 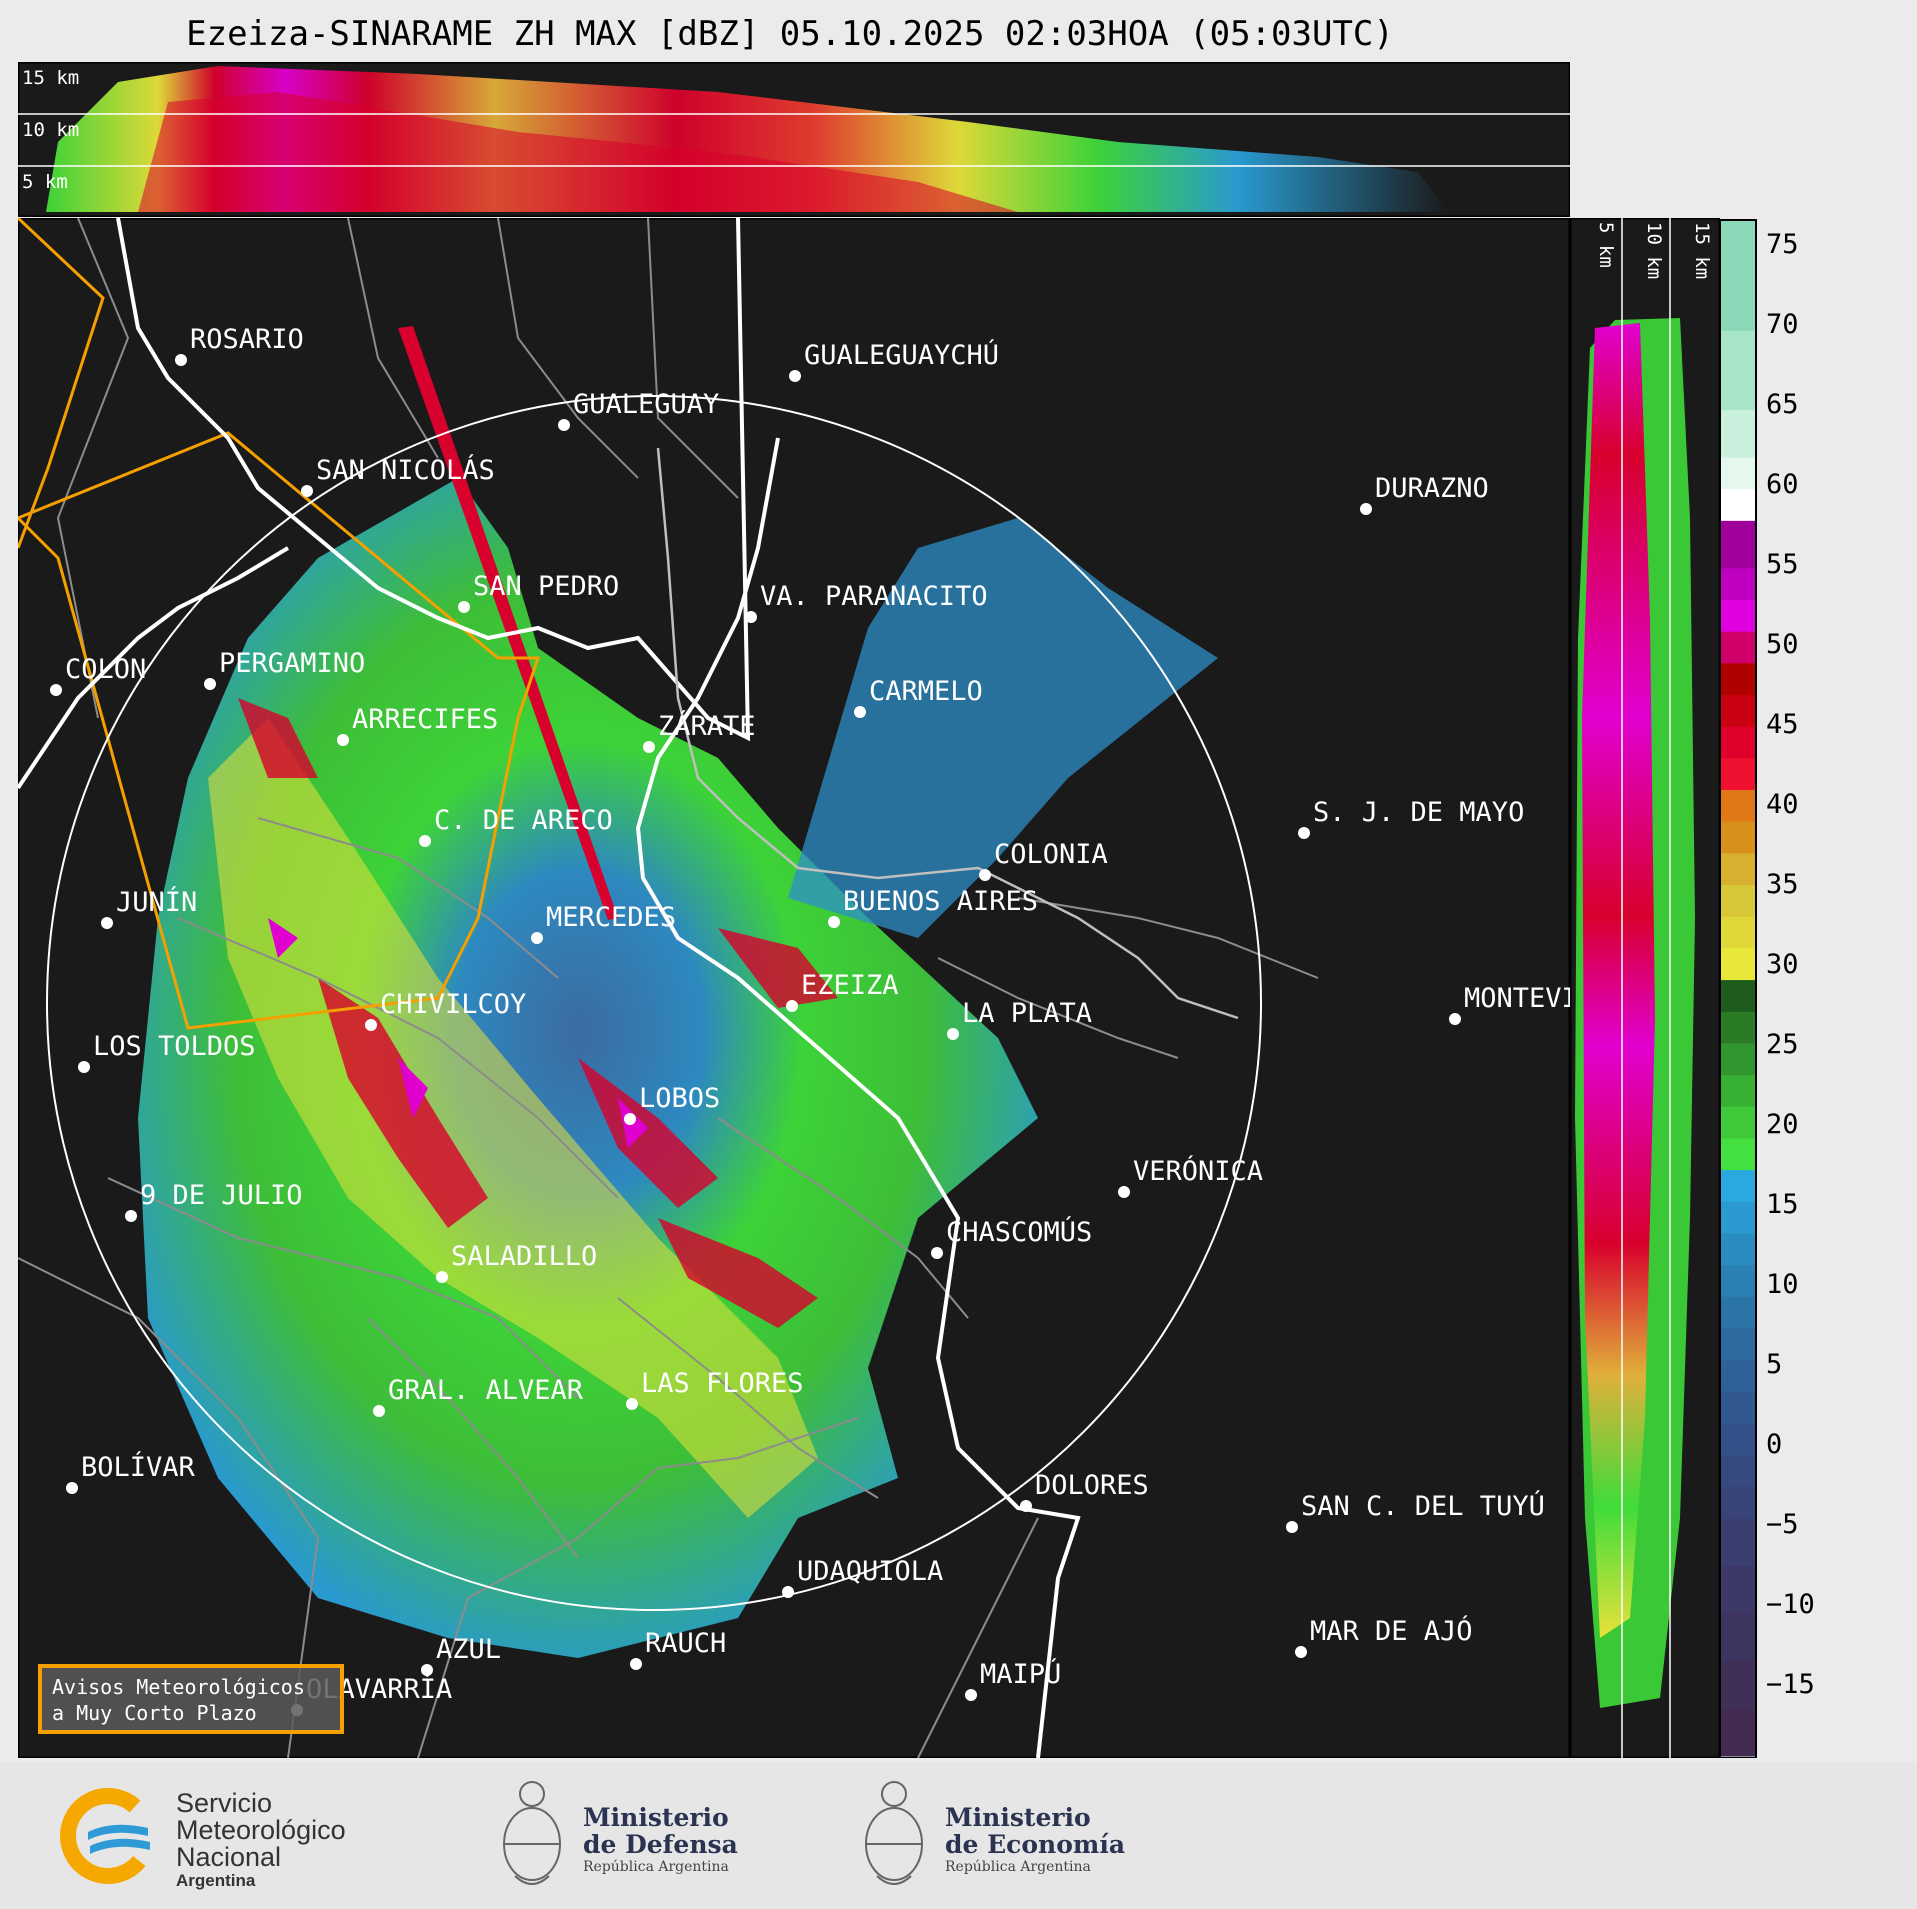 I want to click on city-label: COLONIA, so click(x=1051, y=854).